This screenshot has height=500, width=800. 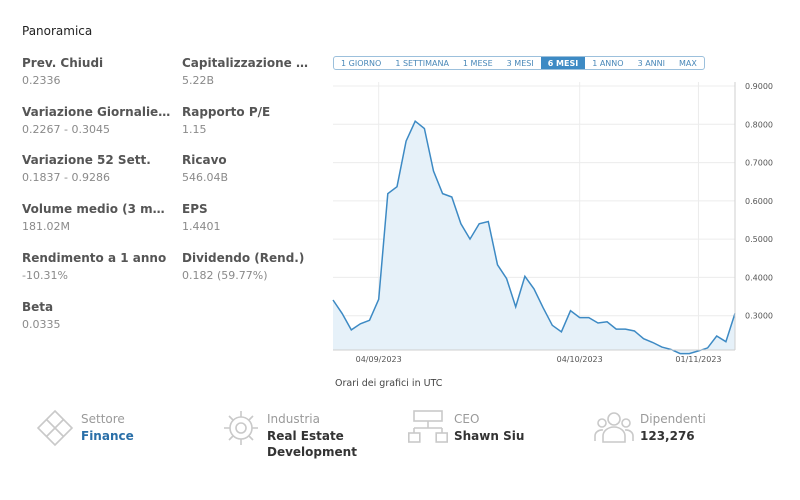 What do you see at coordinates (257, 217) in the screenshot?
I see `stat-eps: EPS 1.4401` at bounding box center [257, 217].